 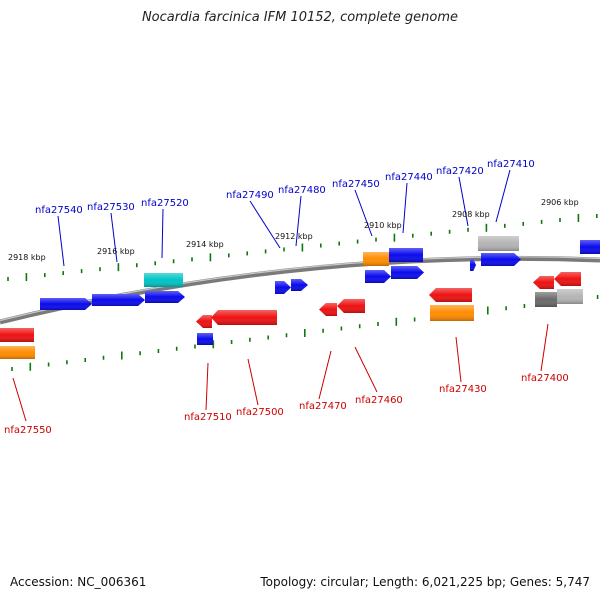 What do you see at coordinates (17, 335) in the screenshot?
I see `gene-nfa27550-shading` at bounding box center [17, 335].